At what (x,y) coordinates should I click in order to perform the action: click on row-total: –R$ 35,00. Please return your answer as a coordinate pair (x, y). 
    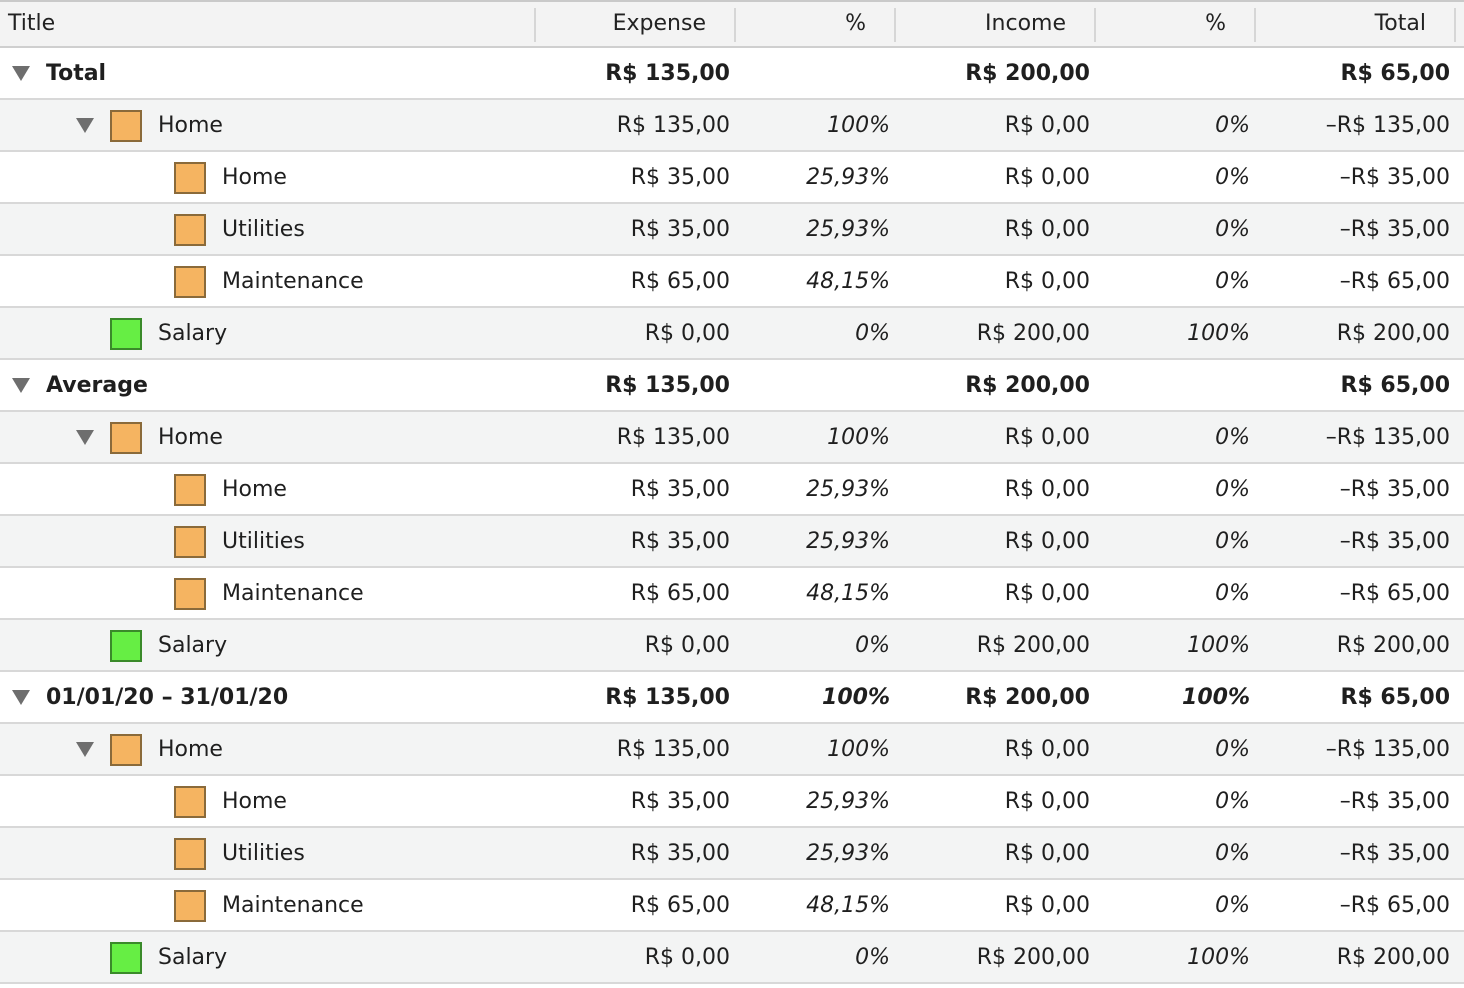
    Looking at the image, I should click on (1394, 229).